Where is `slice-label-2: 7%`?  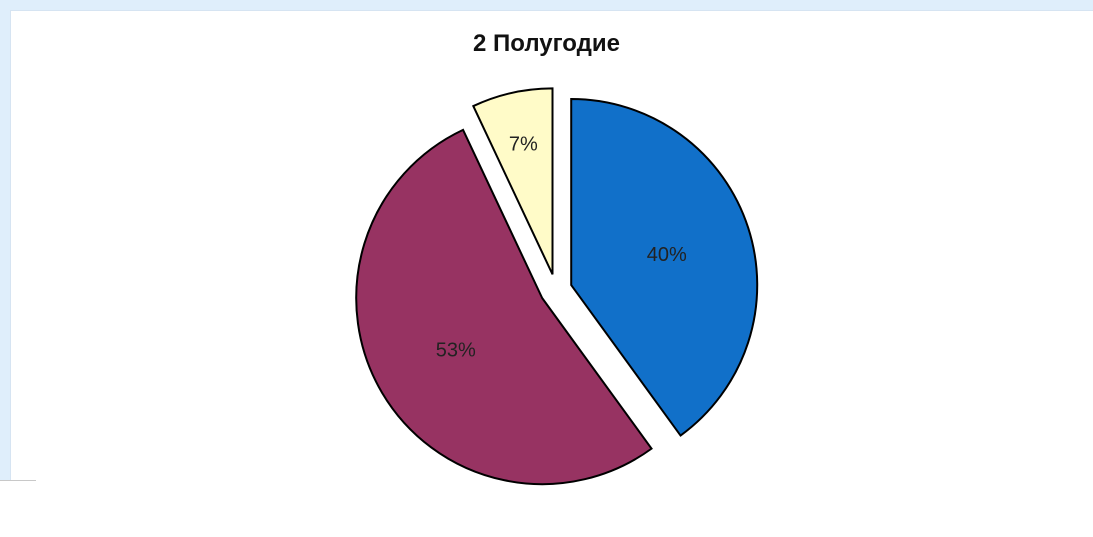
slice-label-2: 7% is located at coordinates (523, 145).